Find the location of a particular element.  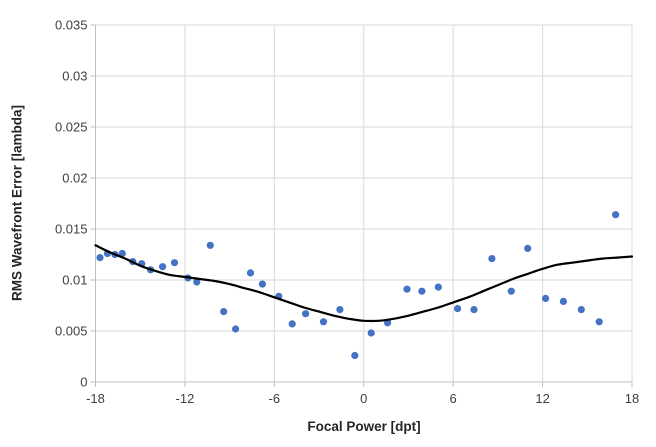

x-tick-label: 0 is located at coordinates (363, 398).